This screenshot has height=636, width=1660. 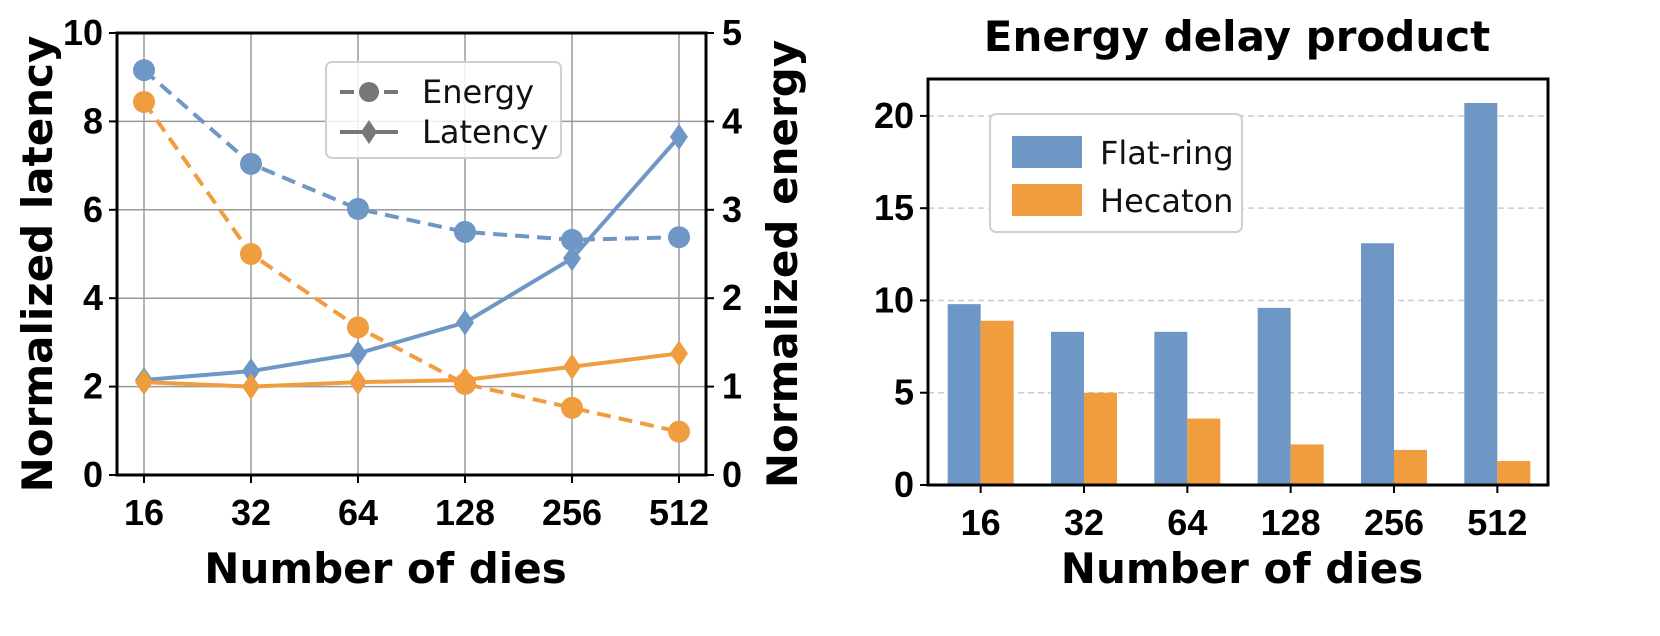 What do you see at coordinates (93, 386) in the screenshot?
I see `left-y-tick-label: 2` at bounding box center [93, 386].